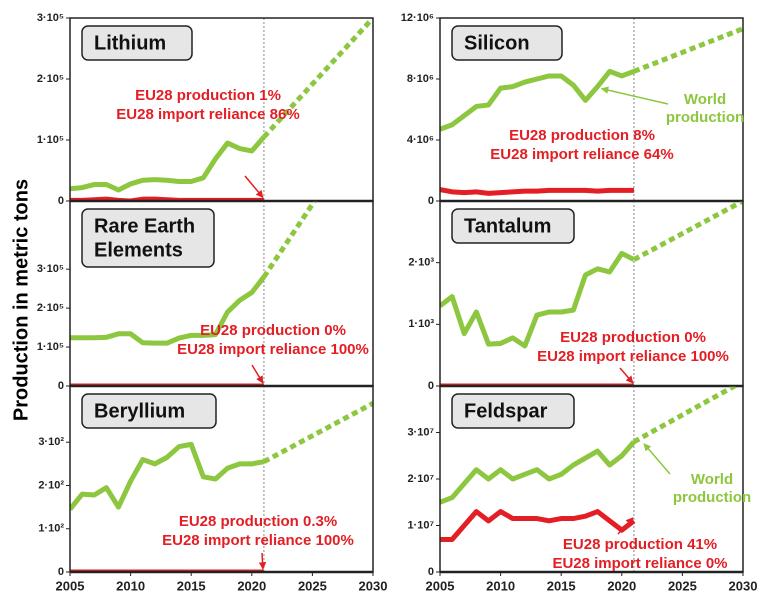  I want to click on y-tick-label: 2·10³, so click(421, 263).